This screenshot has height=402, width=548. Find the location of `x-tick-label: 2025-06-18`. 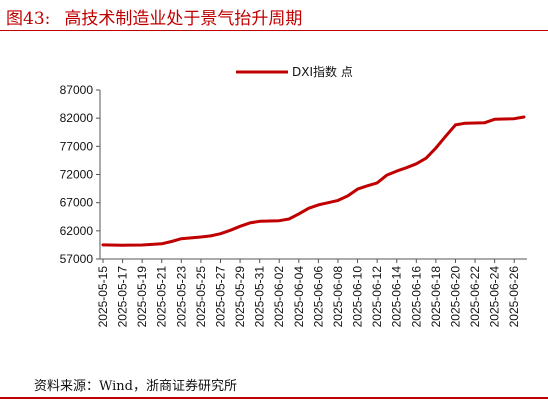

x-tick-label: 2025-06-18 is located at coordinates (436, 297).